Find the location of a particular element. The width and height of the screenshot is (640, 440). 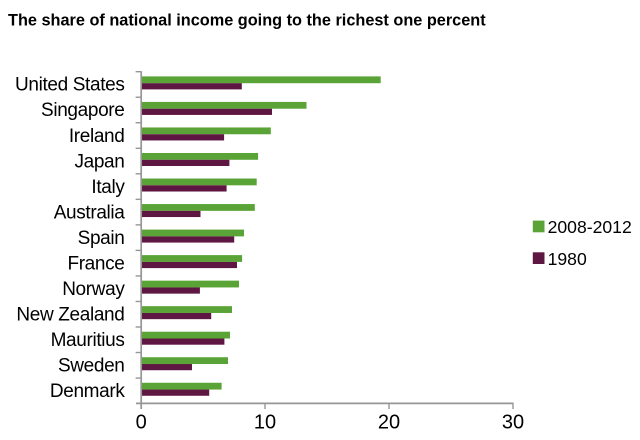

svg-text: Spain is located at coordinates (101, 238).